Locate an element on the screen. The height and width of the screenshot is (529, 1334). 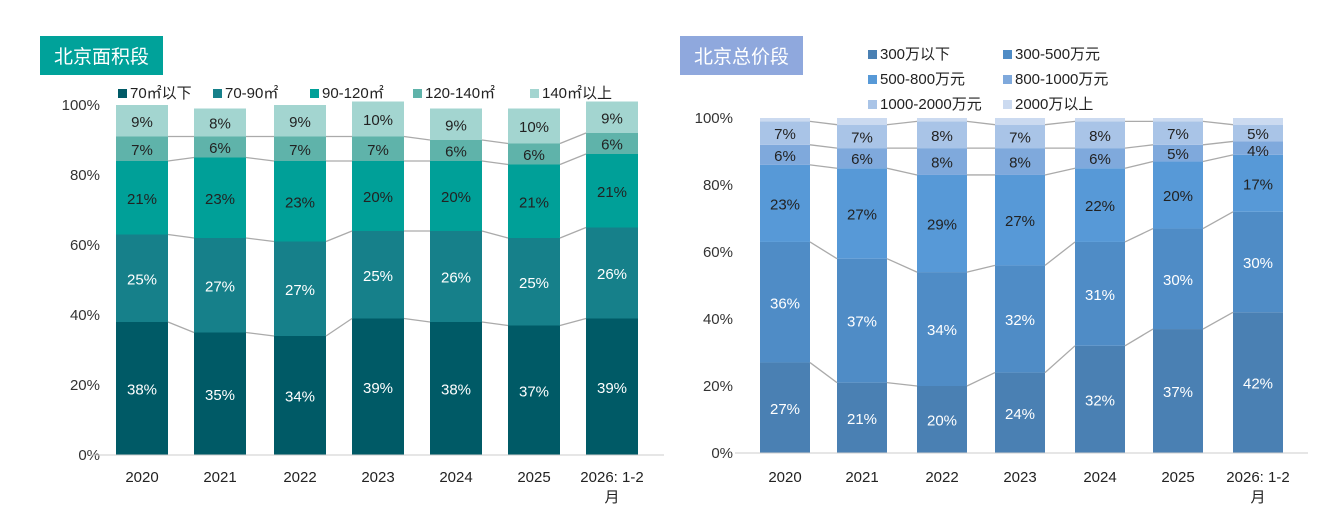
data-label: 35% is located at coordinates (220, 395).